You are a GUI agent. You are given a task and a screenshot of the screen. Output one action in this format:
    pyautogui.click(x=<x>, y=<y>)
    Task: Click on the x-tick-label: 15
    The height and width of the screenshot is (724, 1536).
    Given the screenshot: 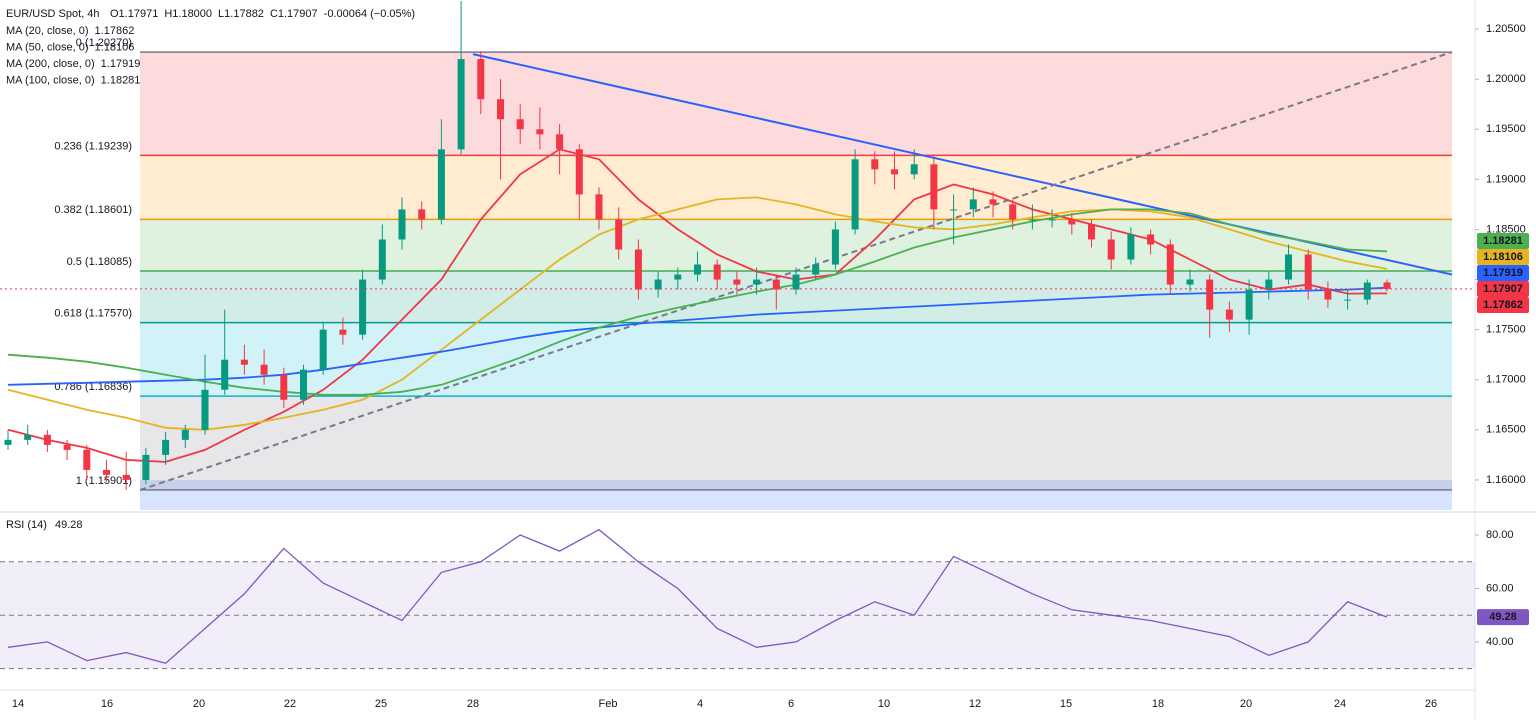 What is the action you would take?
    pyautogui.click(x=1066, y=704)
    